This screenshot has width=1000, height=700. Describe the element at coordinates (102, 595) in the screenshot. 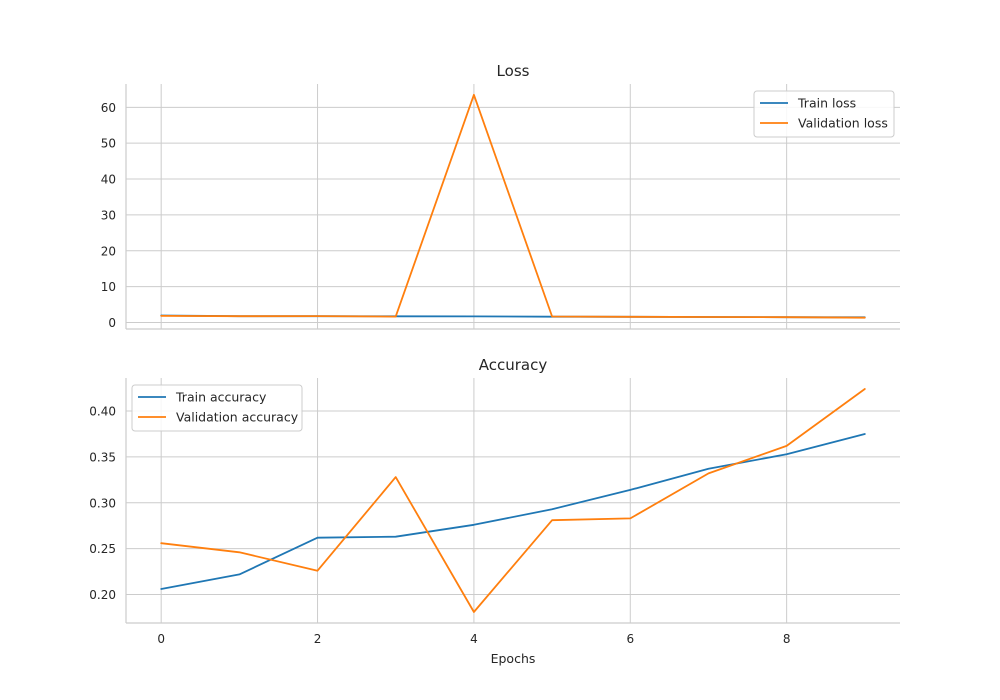

I see `accuracy-y-tick-label: 0.20` at that location.